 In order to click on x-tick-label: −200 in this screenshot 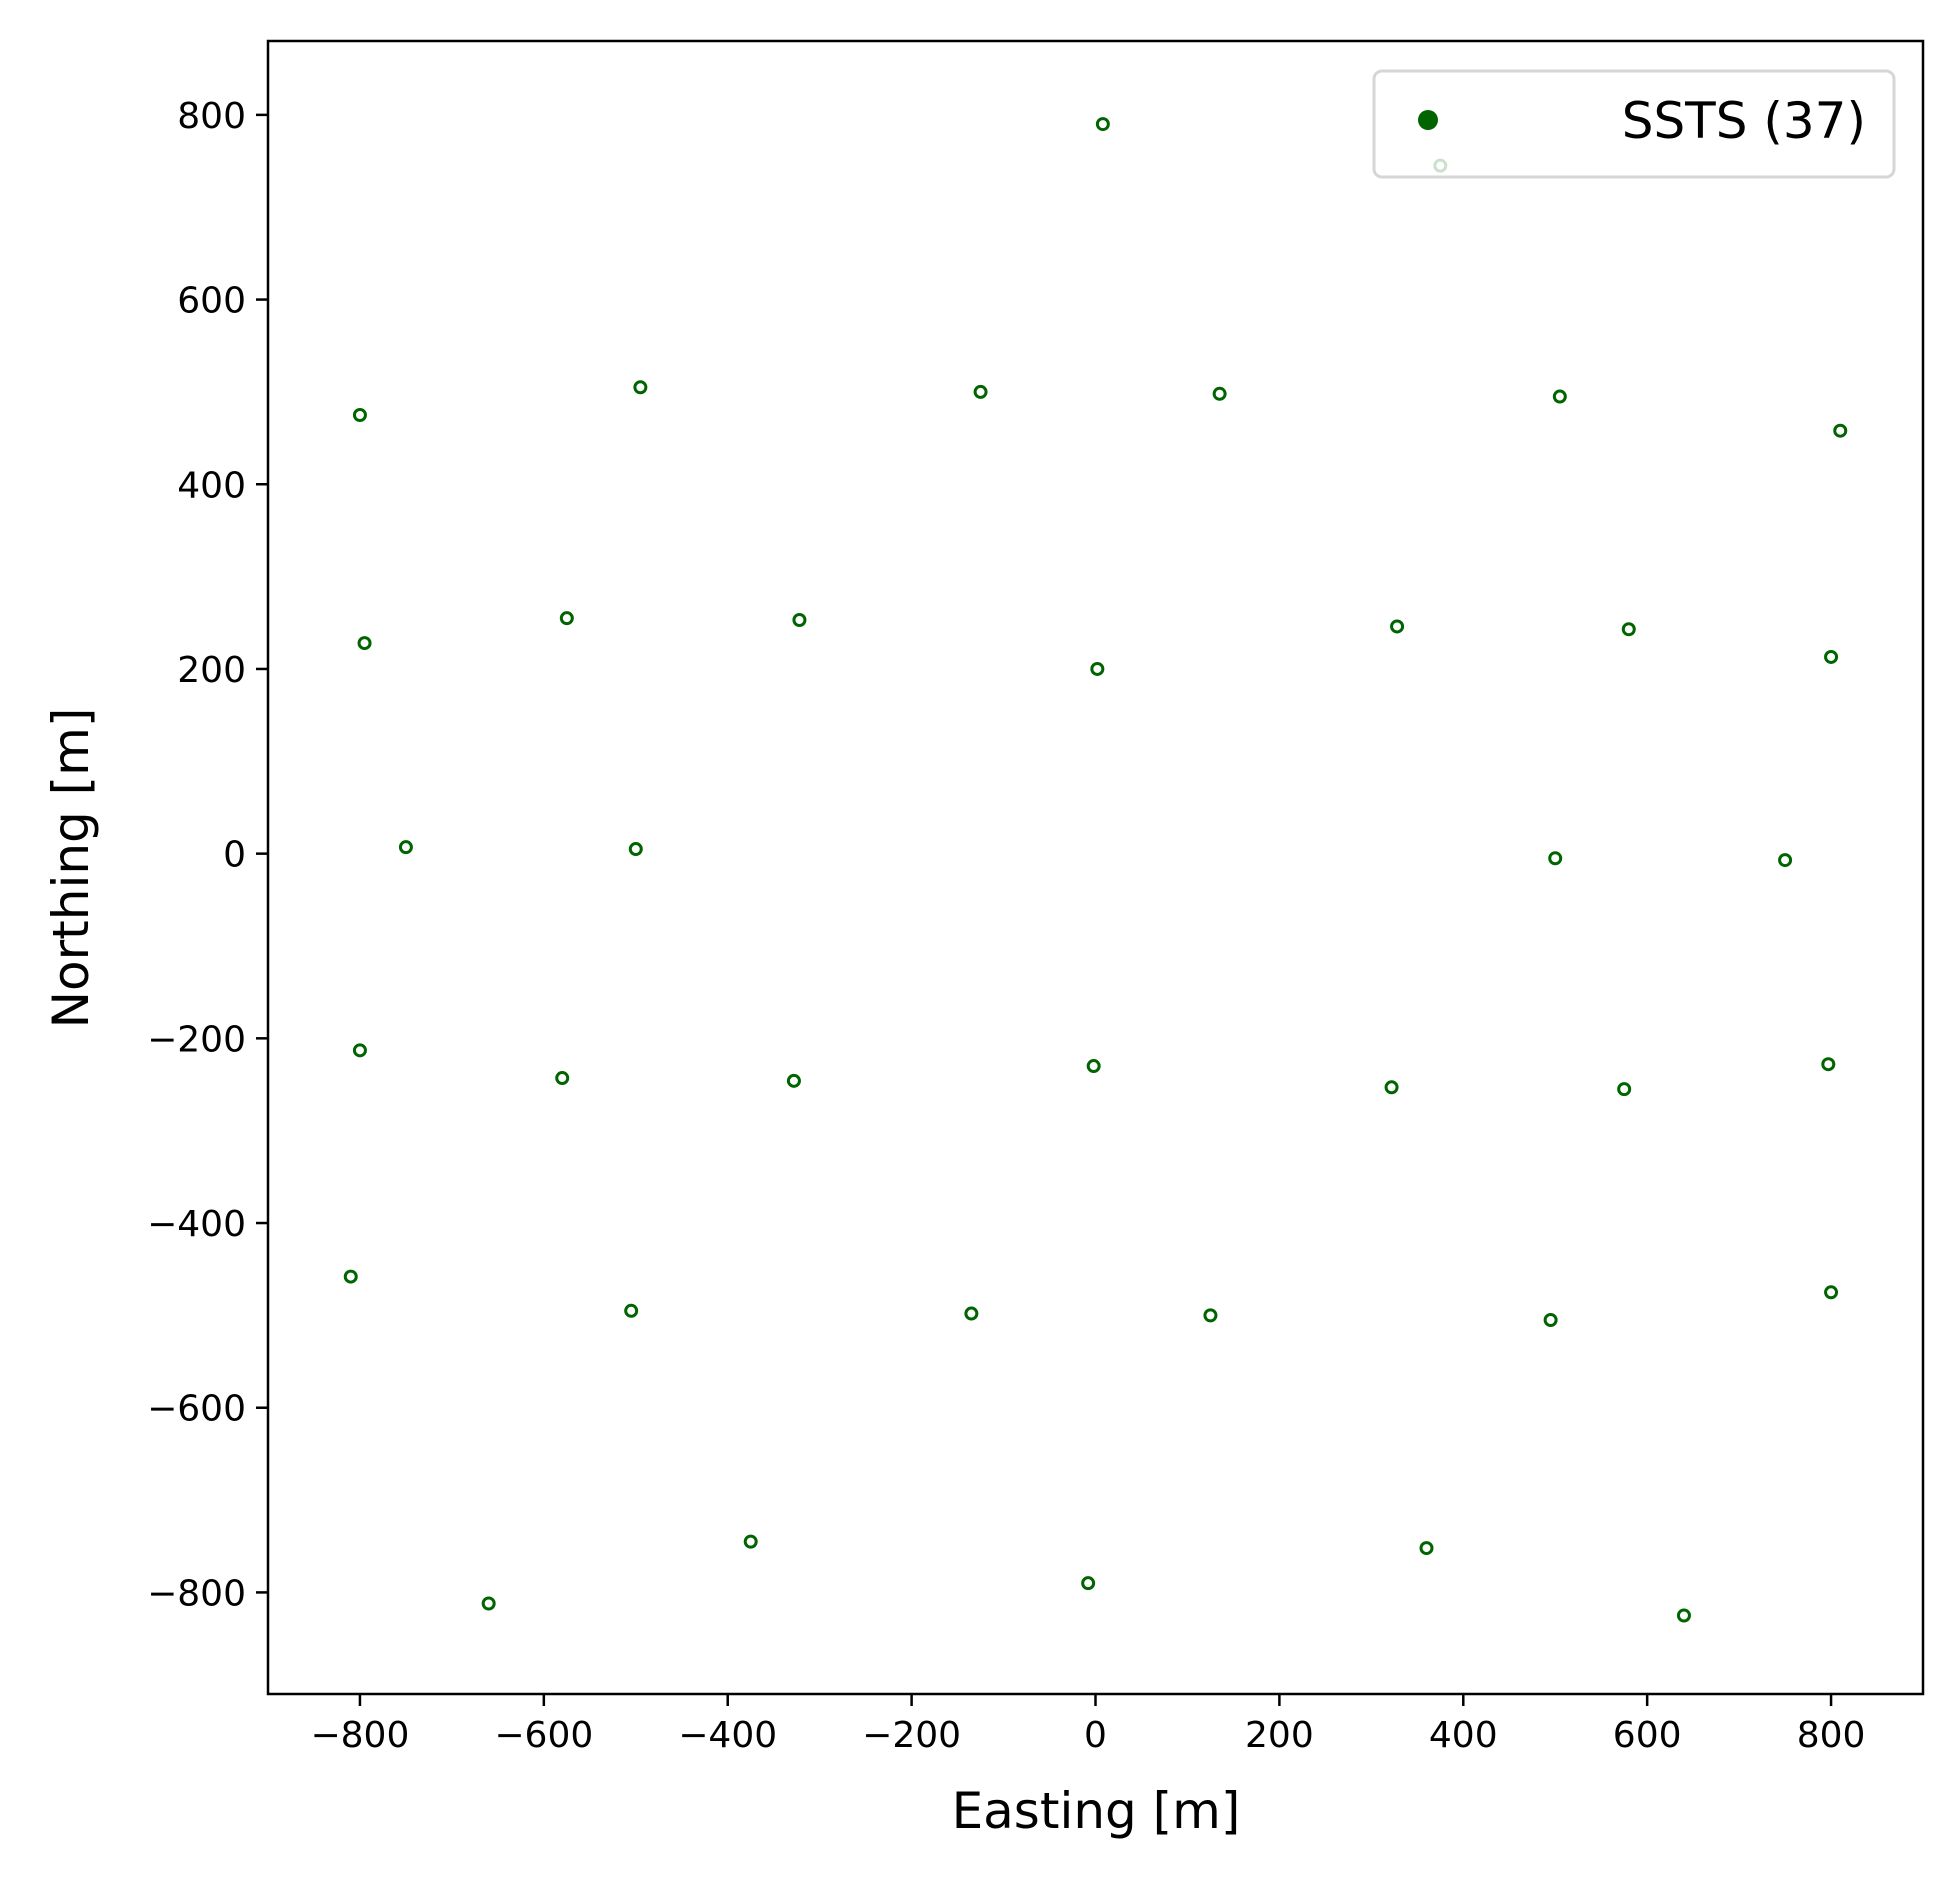, I will do `click(911, 1735)`.